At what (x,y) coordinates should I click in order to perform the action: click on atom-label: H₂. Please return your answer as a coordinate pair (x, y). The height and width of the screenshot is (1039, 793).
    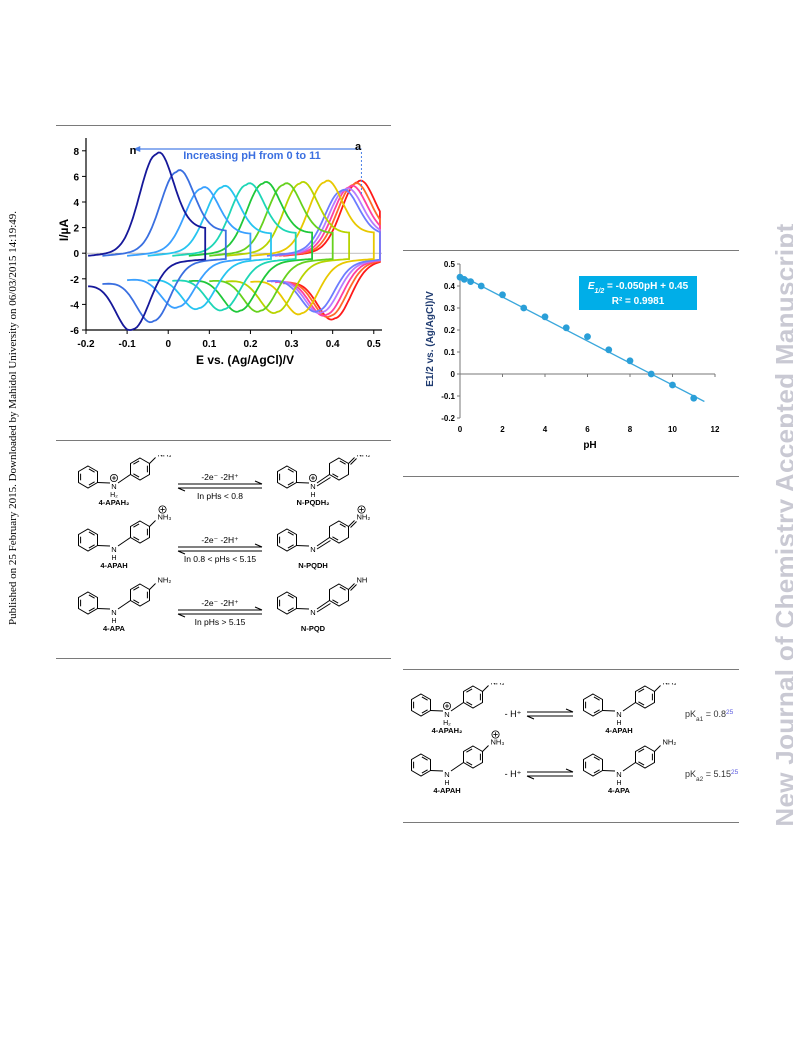
    Looking at the image, I should click on (114, 495).